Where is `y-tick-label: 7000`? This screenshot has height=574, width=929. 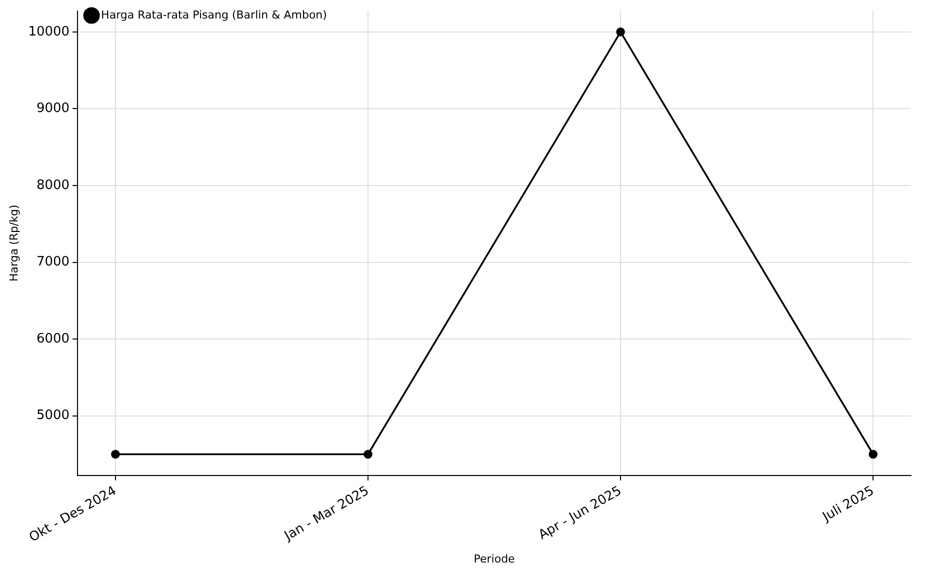 y-tick-label: 7000 is located at coordinates (53, 262).